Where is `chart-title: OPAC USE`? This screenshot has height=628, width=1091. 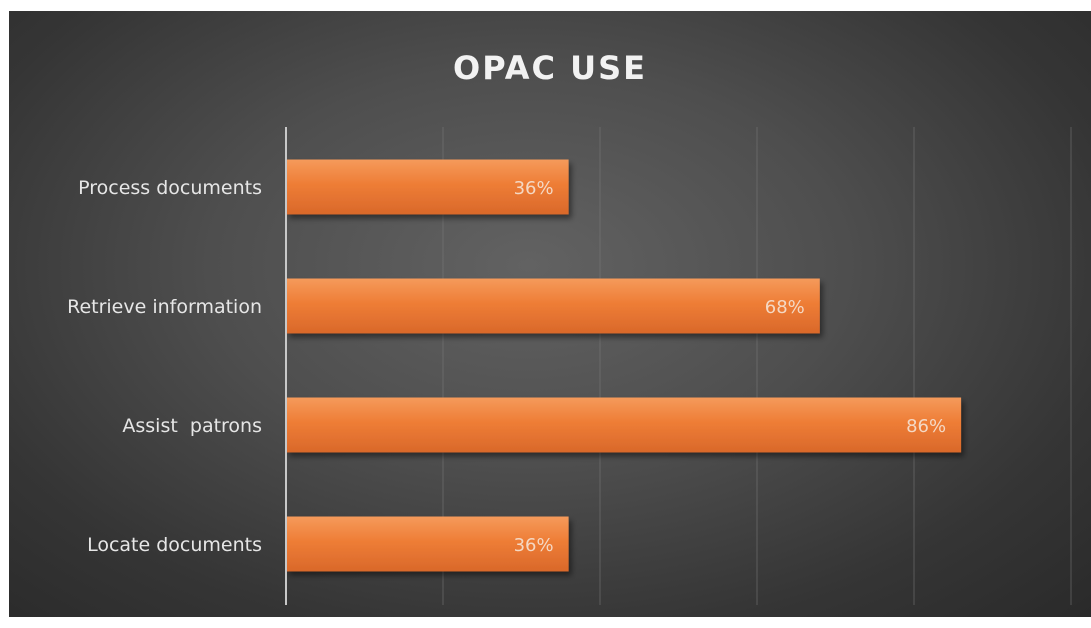
chart-title: OPAC USE is located at coordinates (550, 68).